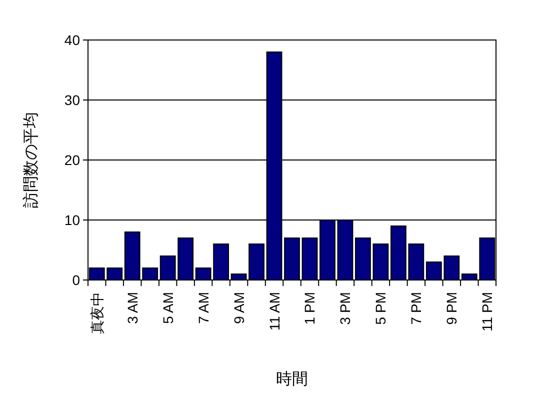  What do you see at coordinates (72, 40) in the screenshot?
I see `y-tick-label: 40` at bounding box center [72, 40].